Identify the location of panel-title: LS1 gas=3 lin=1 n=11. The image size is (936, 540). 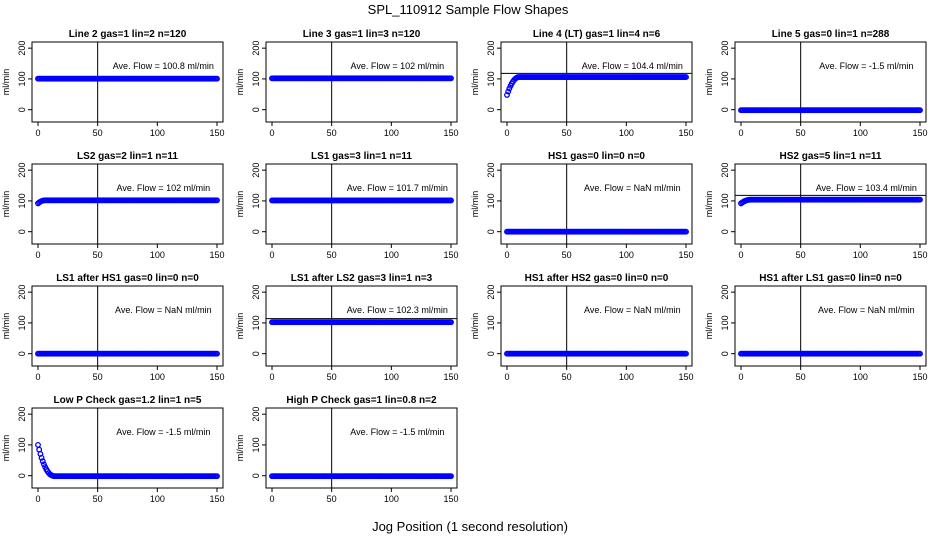
(361, 156).